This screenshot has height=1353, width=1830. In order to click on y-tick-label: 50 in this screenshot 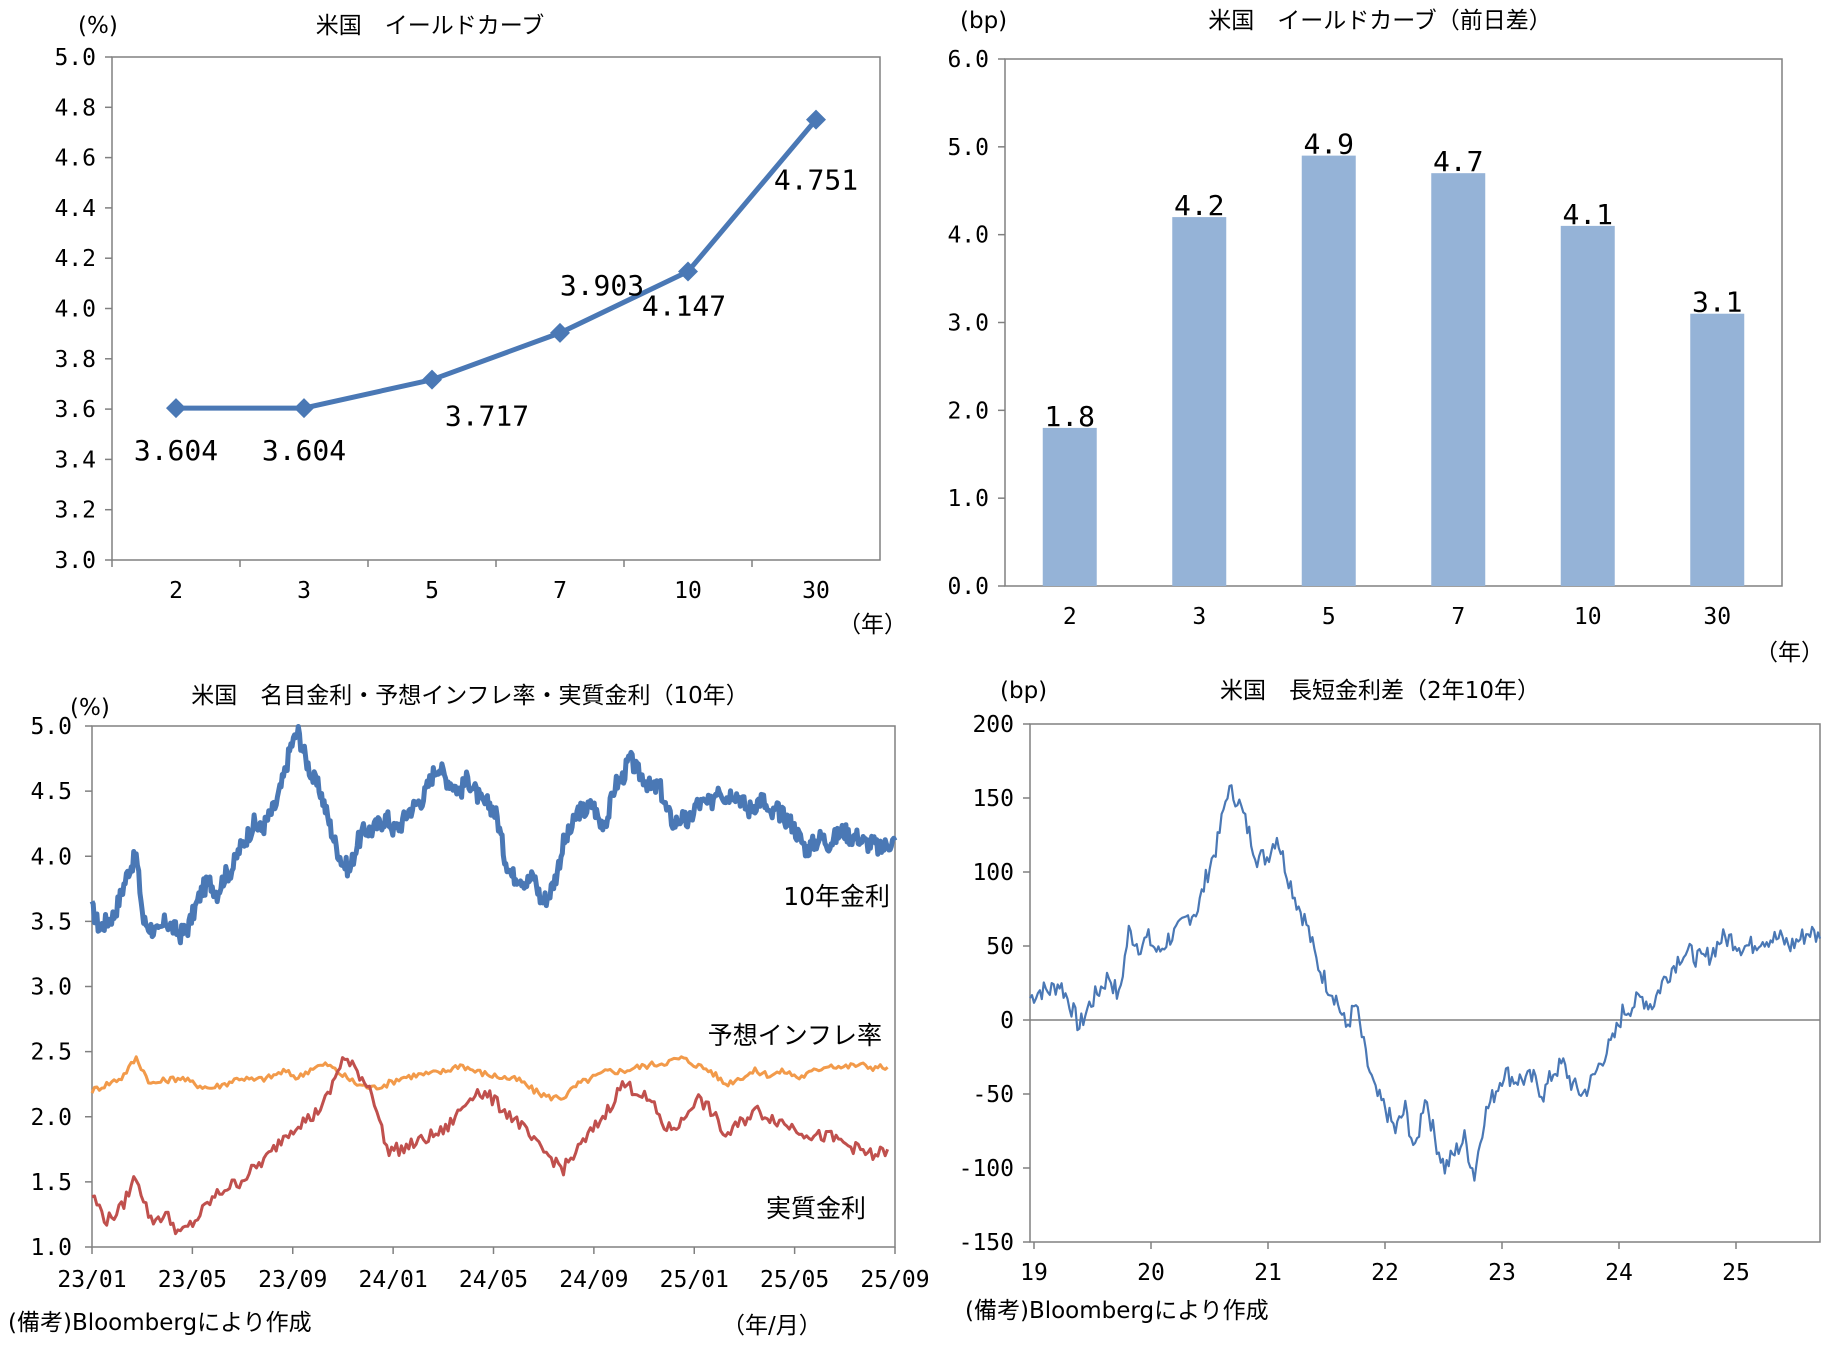, I will do `click(1000, 947)`.